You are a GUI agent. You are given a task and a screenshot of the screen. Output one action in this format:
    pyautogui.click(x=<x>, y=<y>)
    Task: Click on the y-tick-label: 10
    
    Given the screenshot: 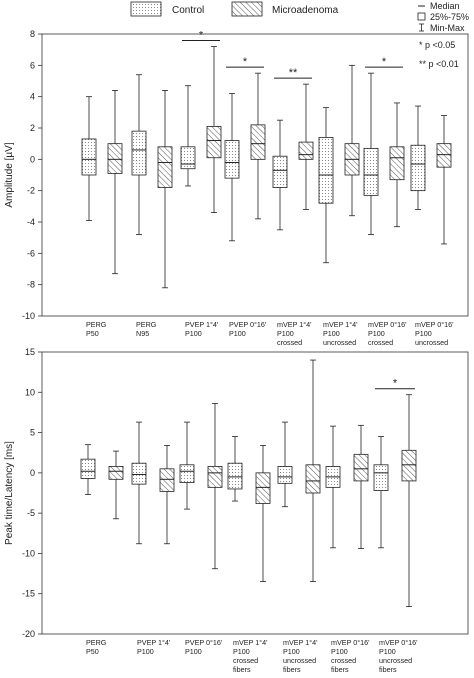 What is the action you would take?
    pyautogui.click(x=30, y=392)
    